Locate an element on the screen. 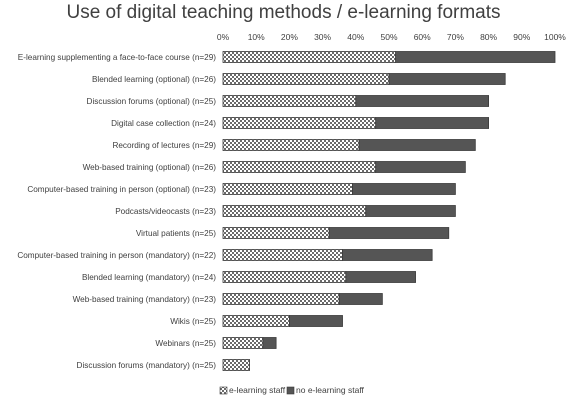 The image size is (567, 404). category-label: Web-based training (mandatory) (n=23) is located at coordinates (145, 299).